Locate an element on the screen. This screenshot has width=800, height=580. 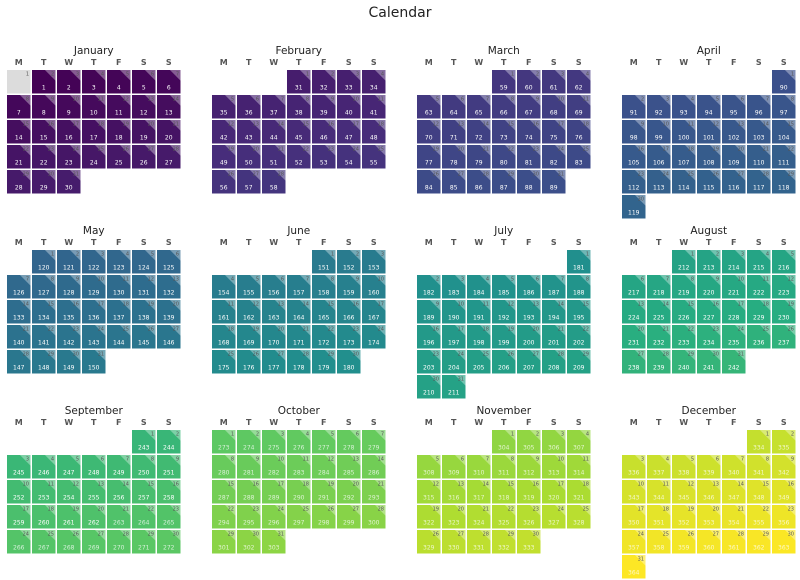
day-of-month: 4 is located at coordinates (102, 75).